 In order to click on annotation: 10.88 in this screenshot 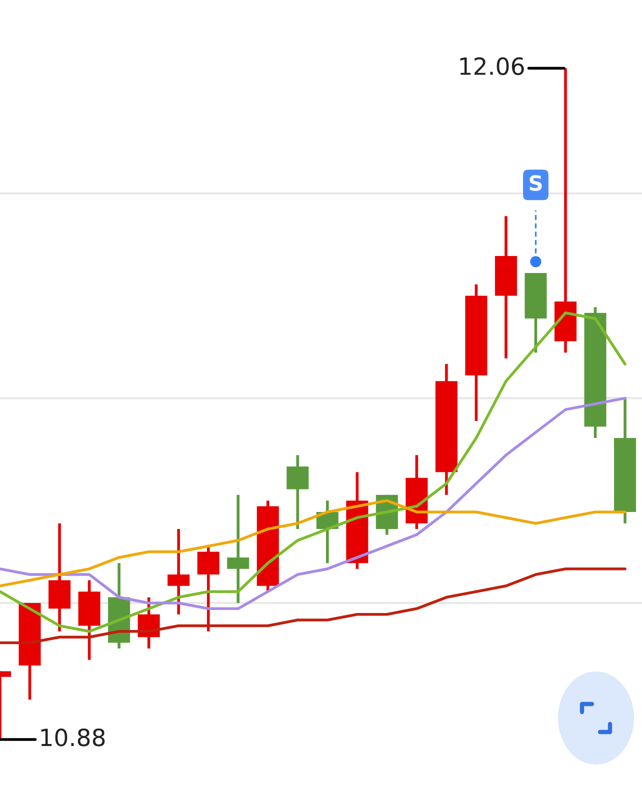, I will do `click(73, 737)`.